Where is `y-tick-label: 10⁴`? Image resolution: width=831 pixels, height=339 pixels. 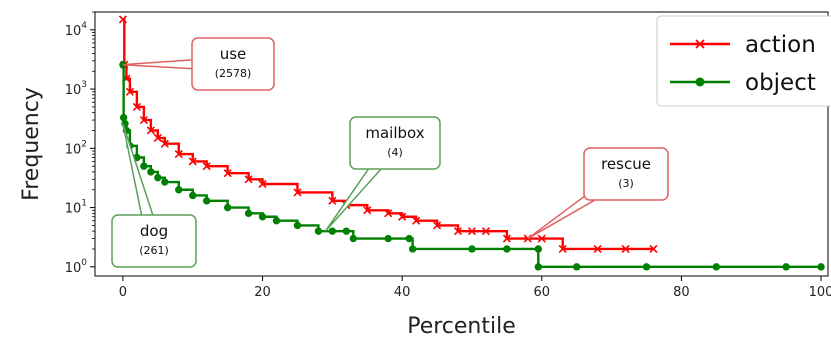 y-tick-label: 10⁴ is located at coordinates (76, 30).